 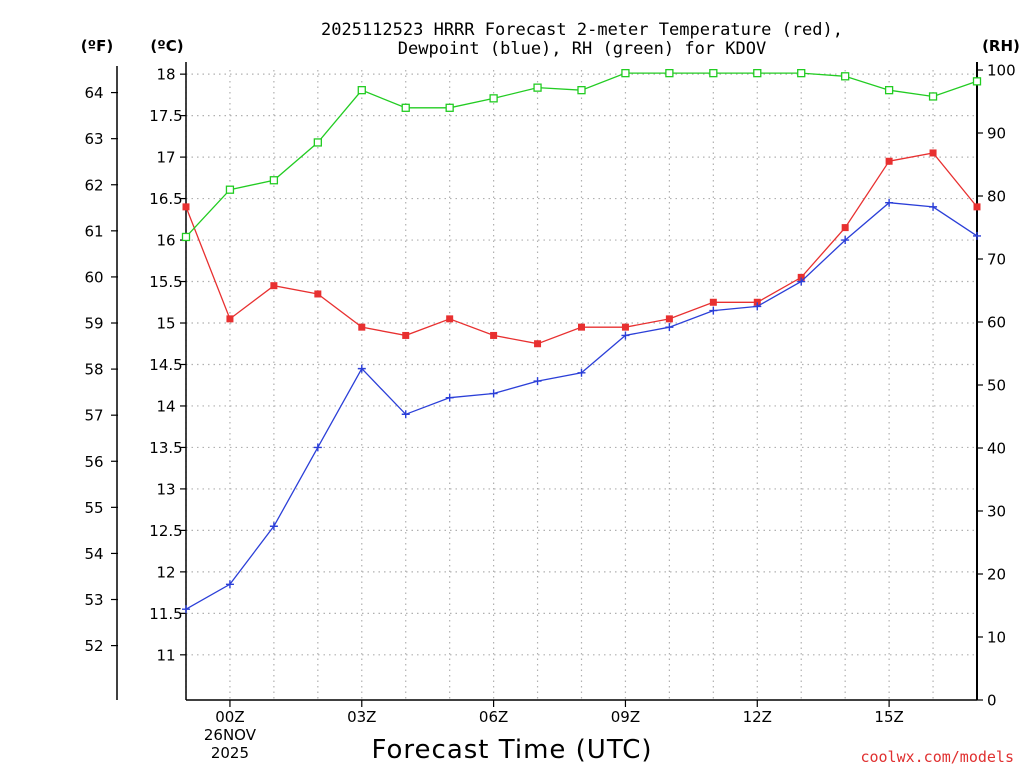 What do you see at coordinates (93, 508) in the screenshot?
I see `fahrenheit-tick-label: 55` at bounding box center [93, 508].